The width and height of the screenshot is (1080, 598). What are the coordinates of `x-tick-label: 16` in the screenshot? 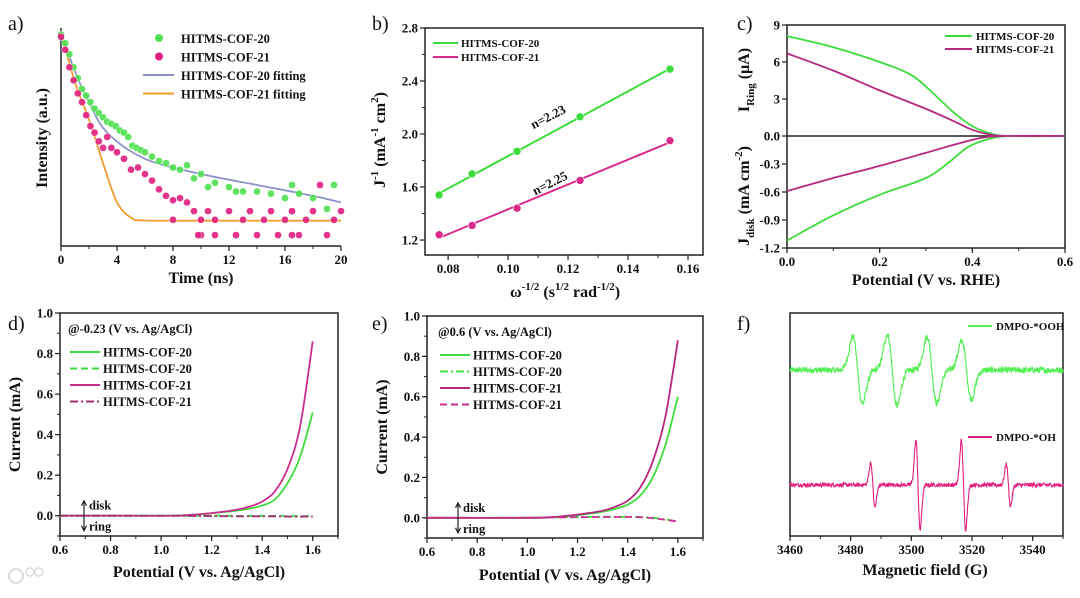 It's located at (286, 259).